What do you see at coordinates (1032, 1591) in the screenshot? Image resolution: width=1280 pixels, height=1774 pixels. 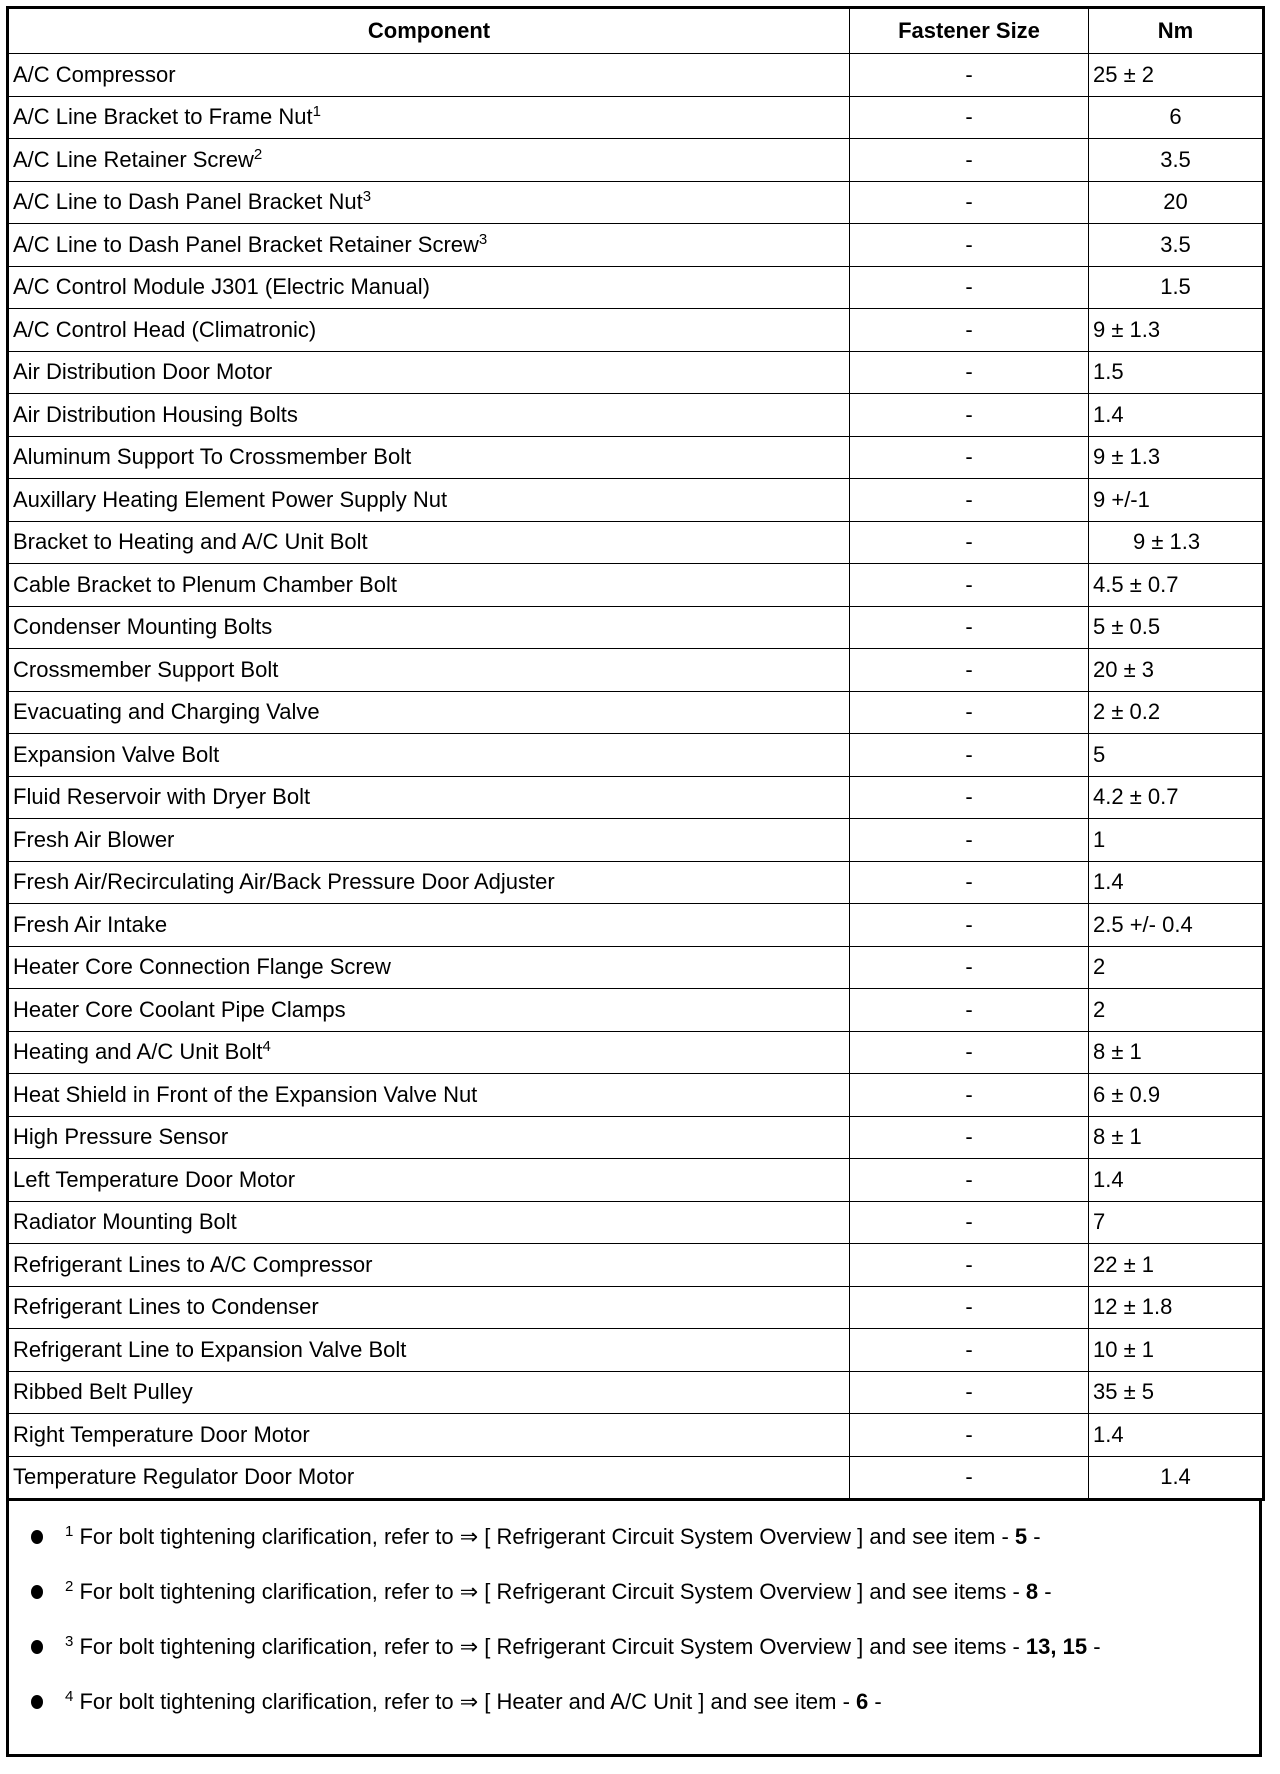 I see `footnote-item-number: 8` at bounding box center [1032, 1591].